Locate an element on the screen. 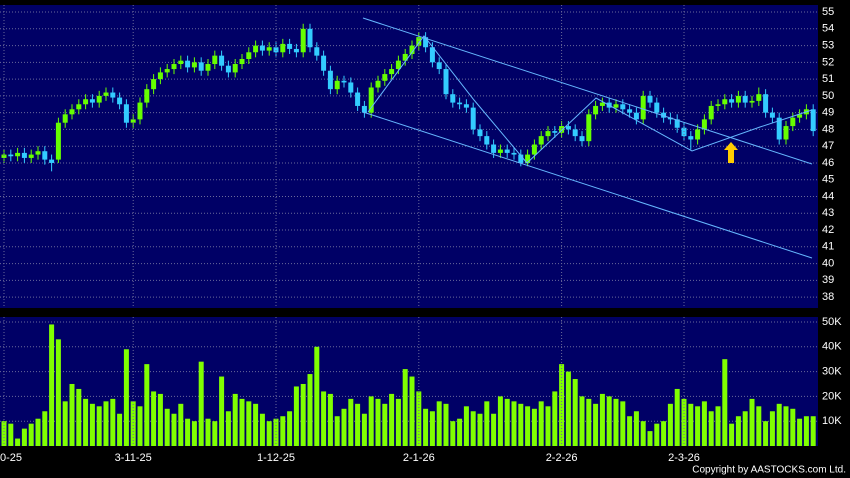 This screenshot has height=478, width=850. copyright: Copyright by AASTOCKS.com Ltd. is located at coordinates (769, 470).